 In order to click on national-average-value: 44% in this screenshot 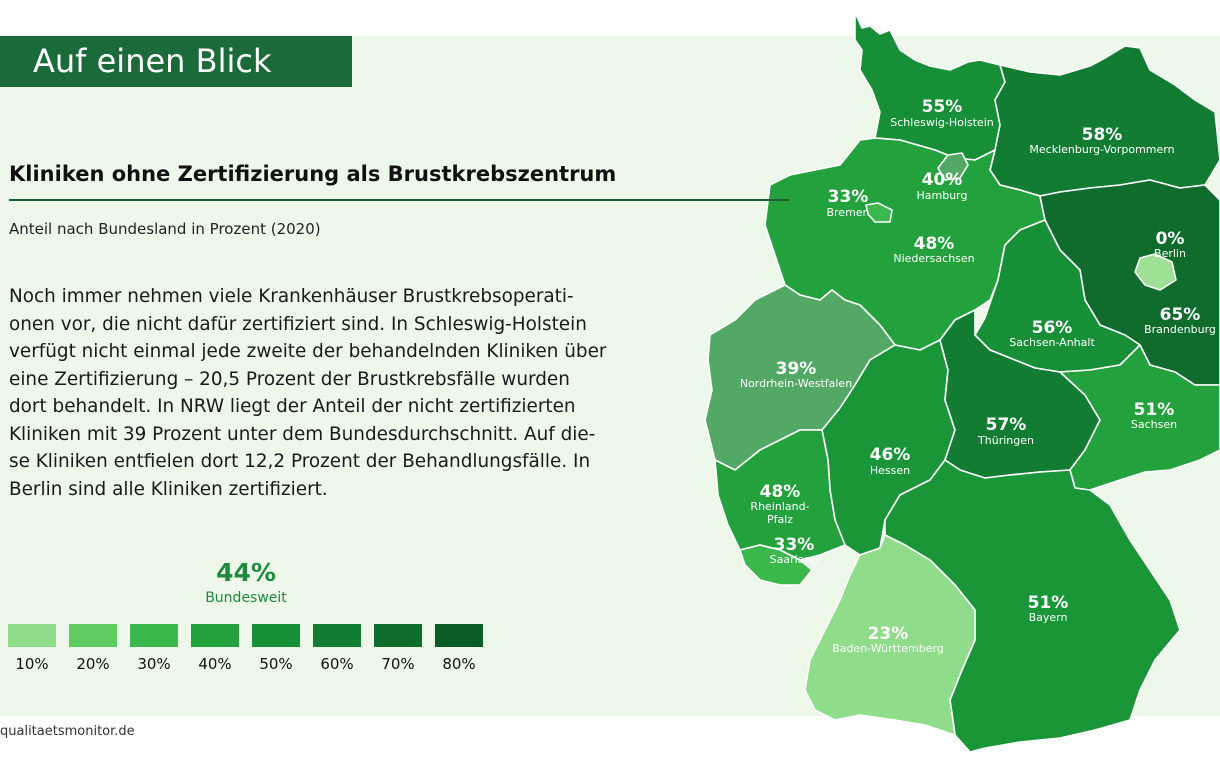, I will do `click(246, 572)`.